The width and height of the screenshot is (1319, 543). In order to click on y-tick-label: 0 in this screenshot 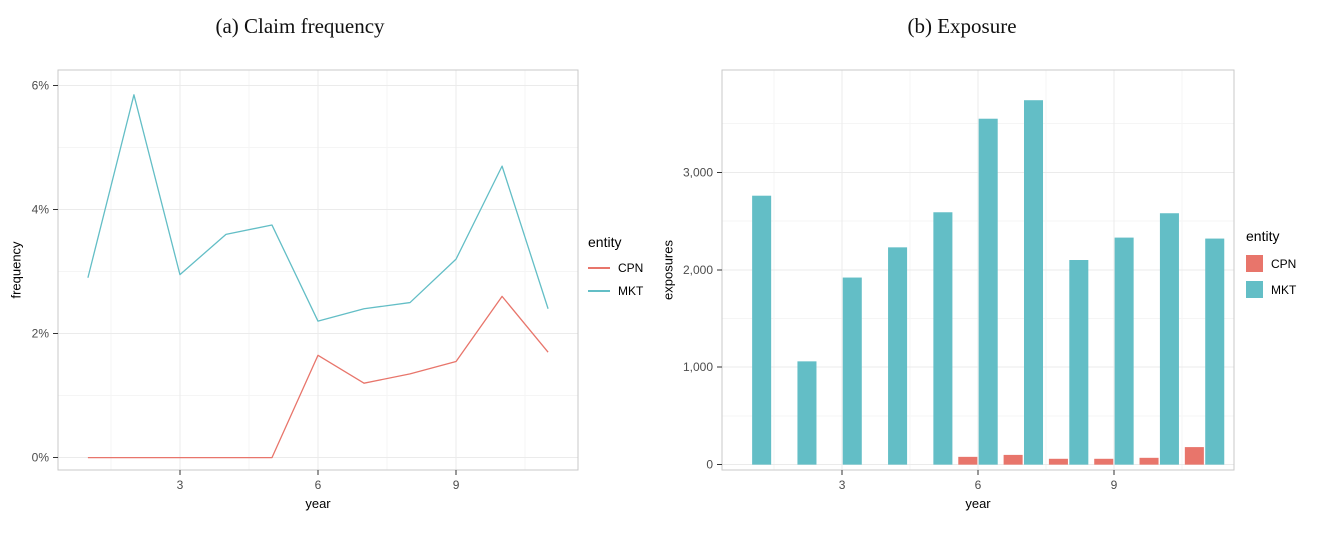, I will do `click(709, 465)`.